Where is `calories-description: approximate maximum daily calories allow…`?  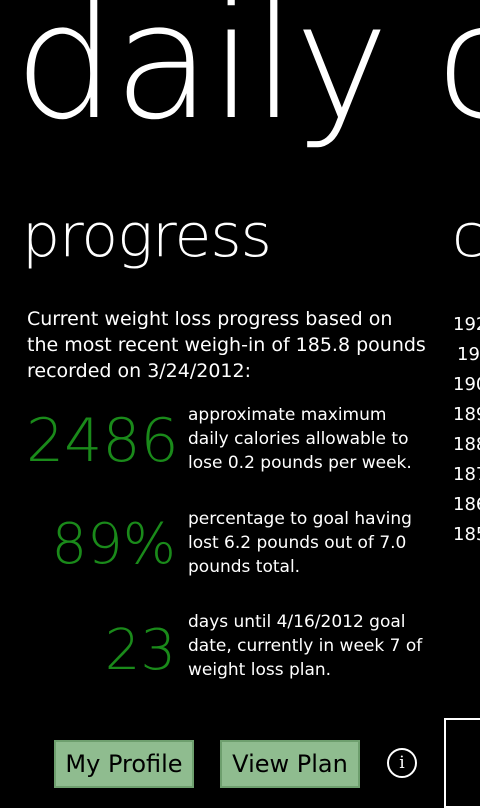 calories-description: approximate maximum daily calories allow… is located at coordinates (300, 439).